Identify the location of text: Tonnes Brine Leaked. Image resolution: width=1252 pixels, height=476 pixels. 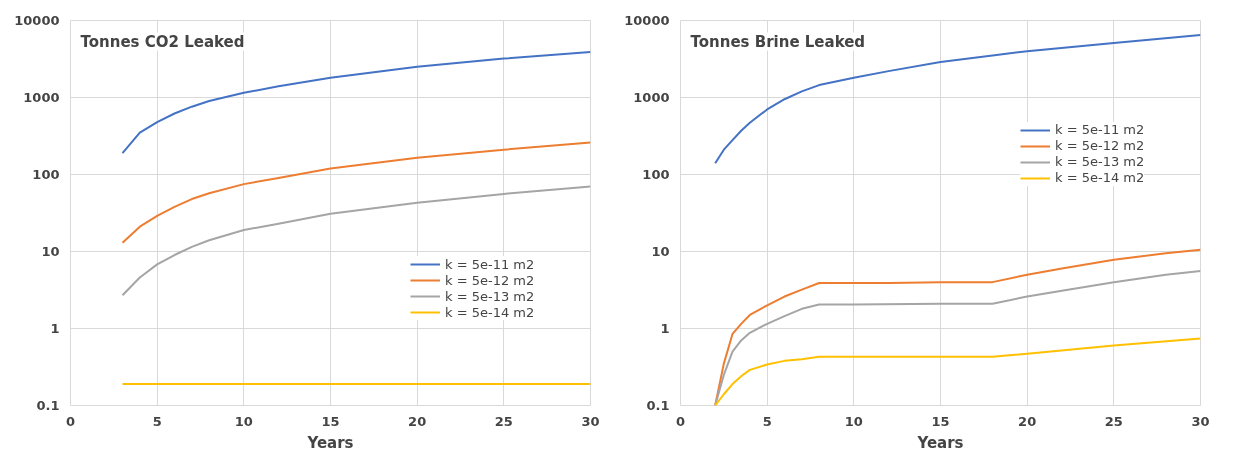
(778, 41).